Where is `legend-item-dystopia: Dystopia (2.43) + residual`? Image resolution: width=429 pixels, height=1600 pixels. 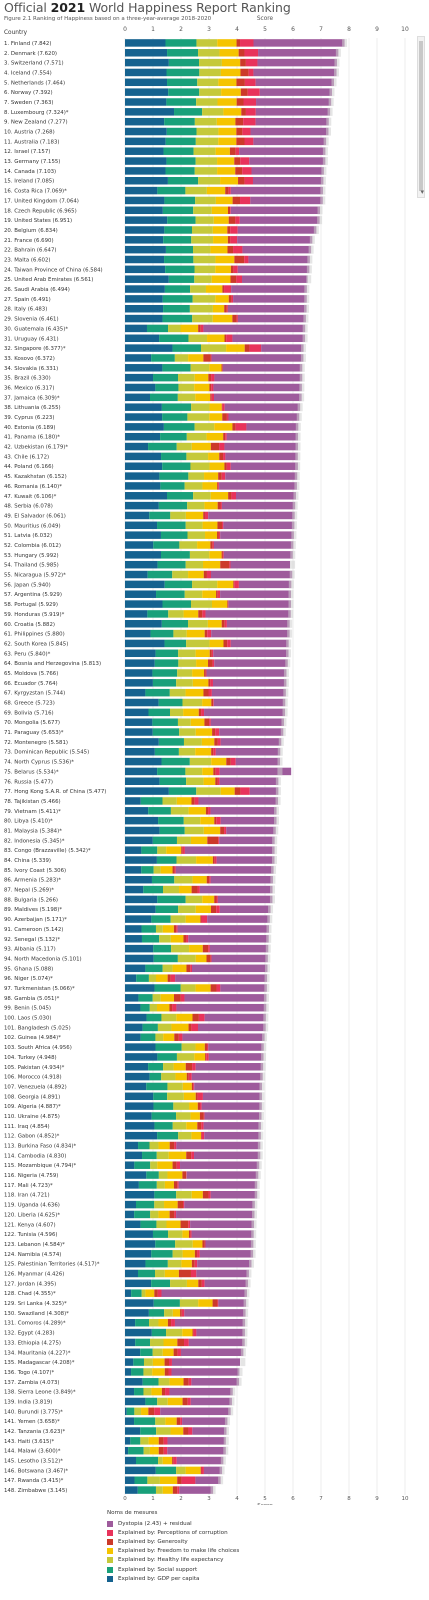 legend-item-dystopia: Dystopia (2.43) + residual is located at coordinates (173, 1523).